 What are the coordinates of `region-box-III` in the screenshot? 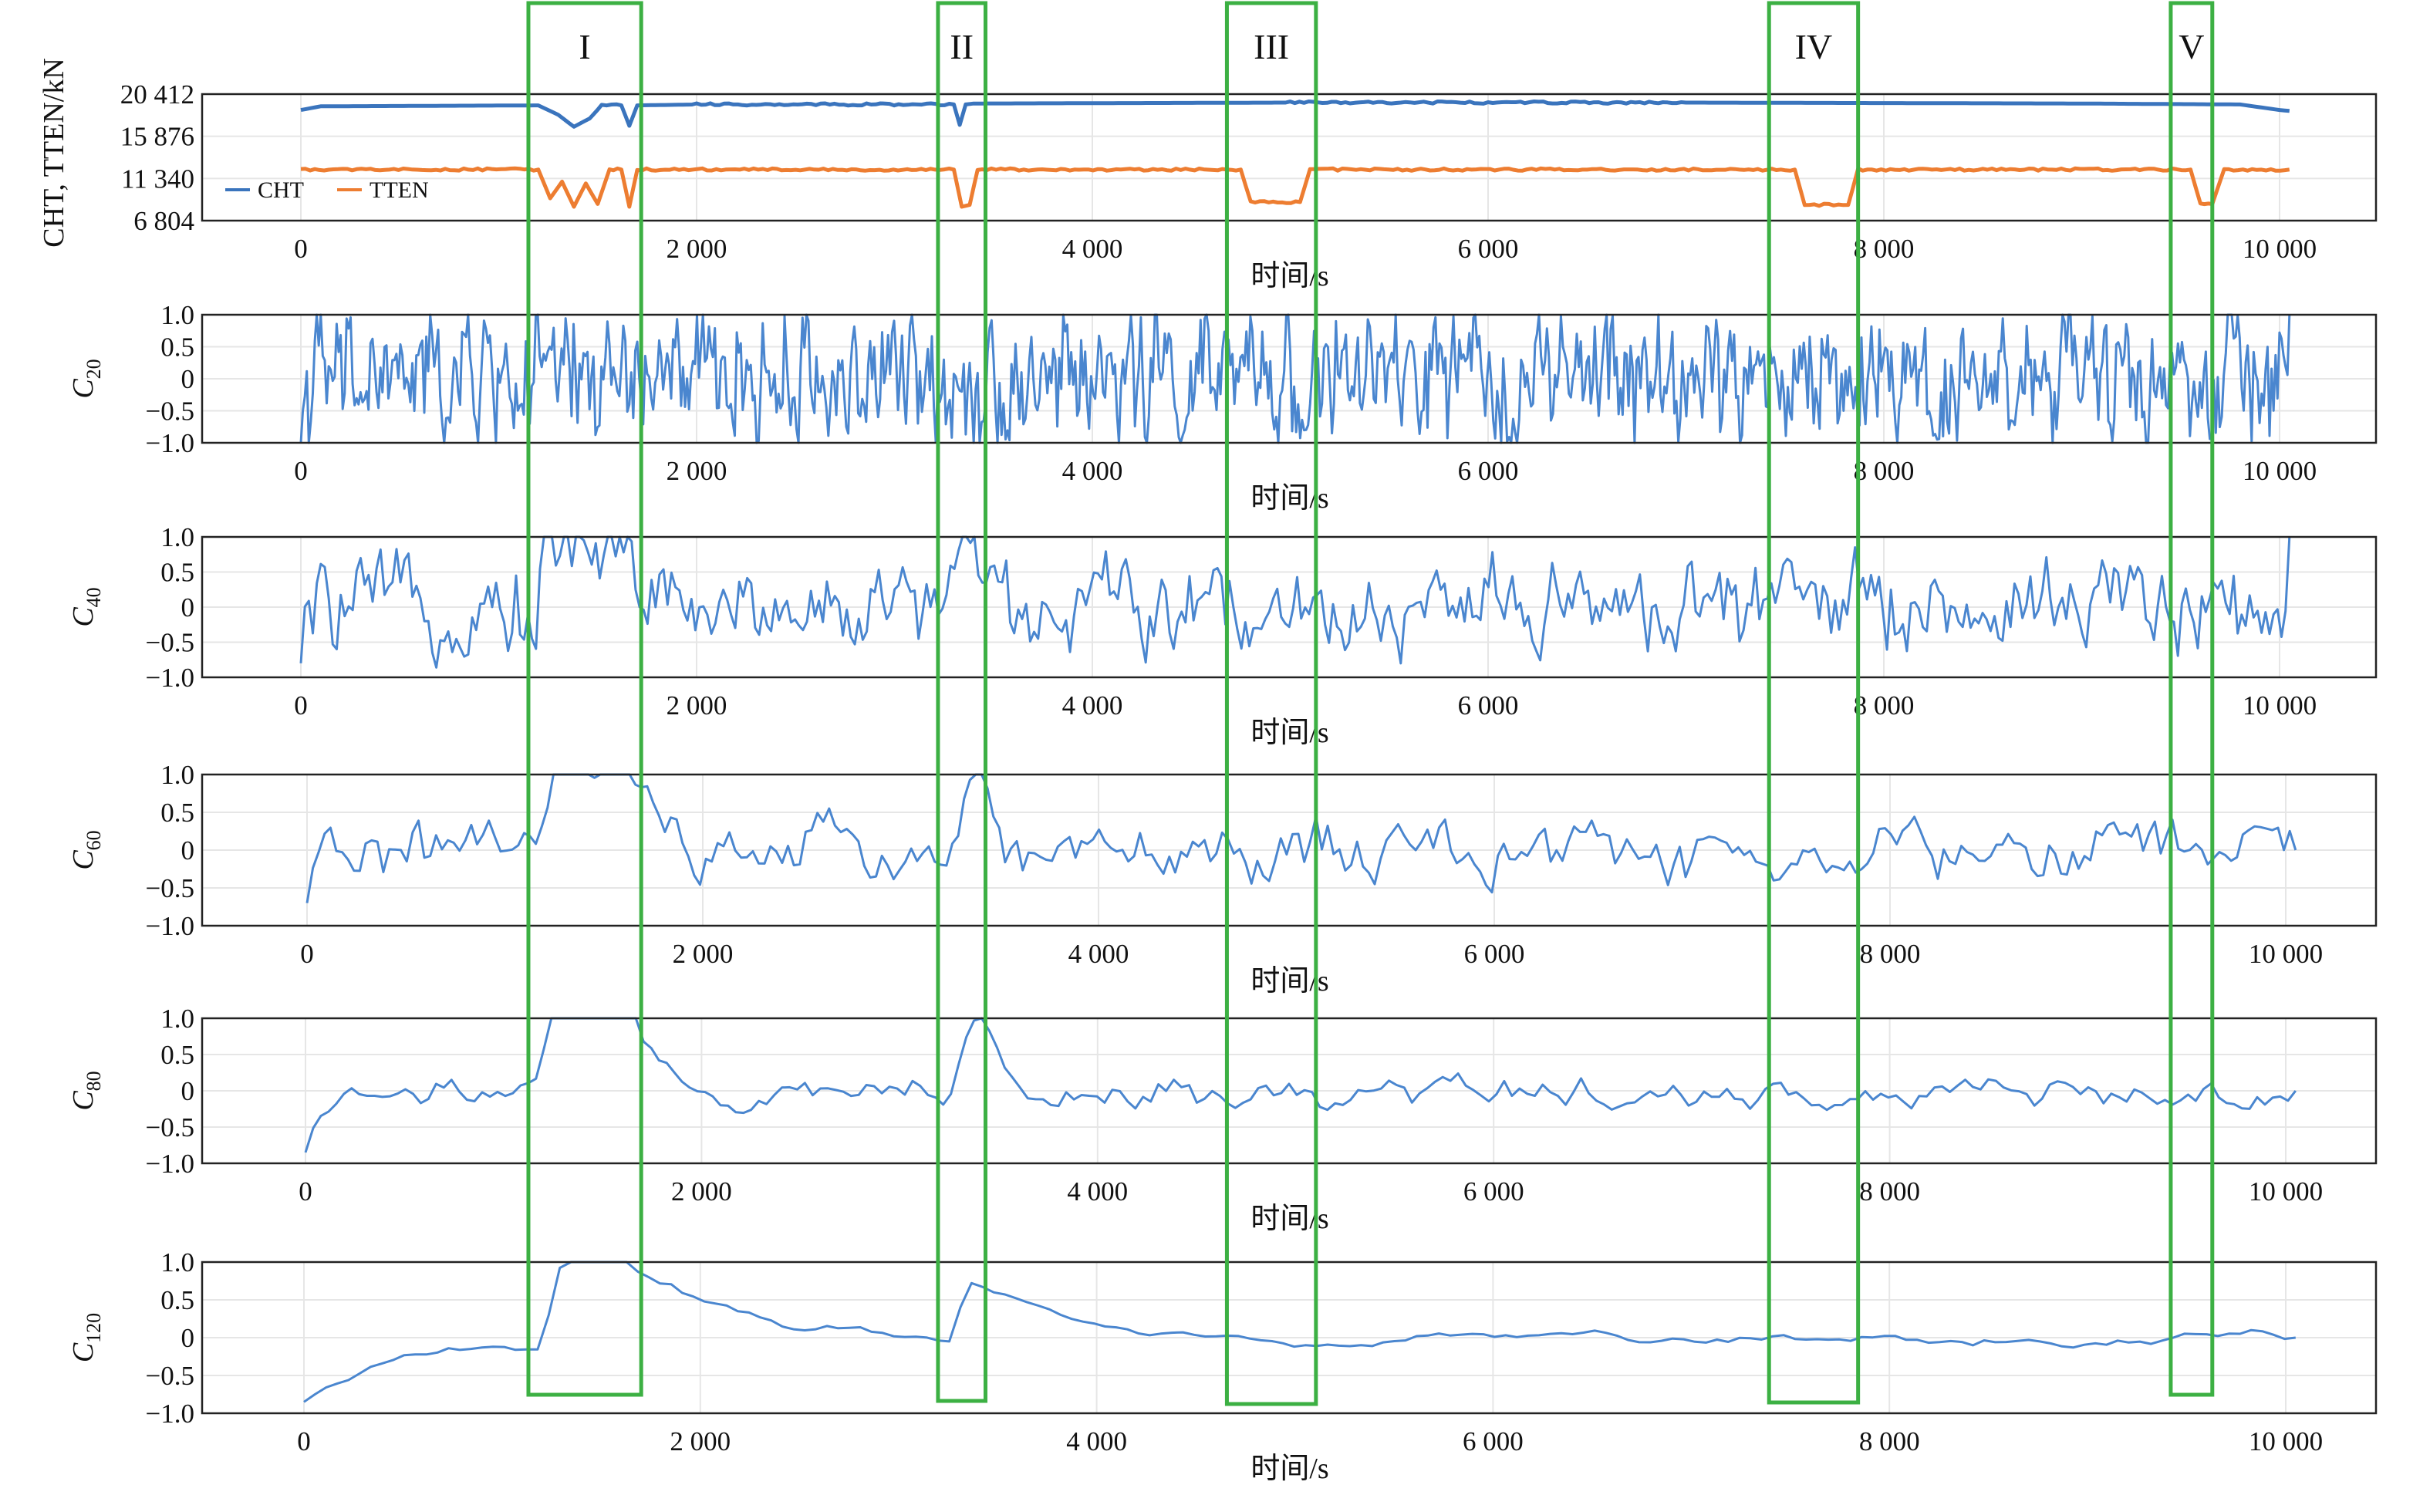 It's located at (1271, 703).